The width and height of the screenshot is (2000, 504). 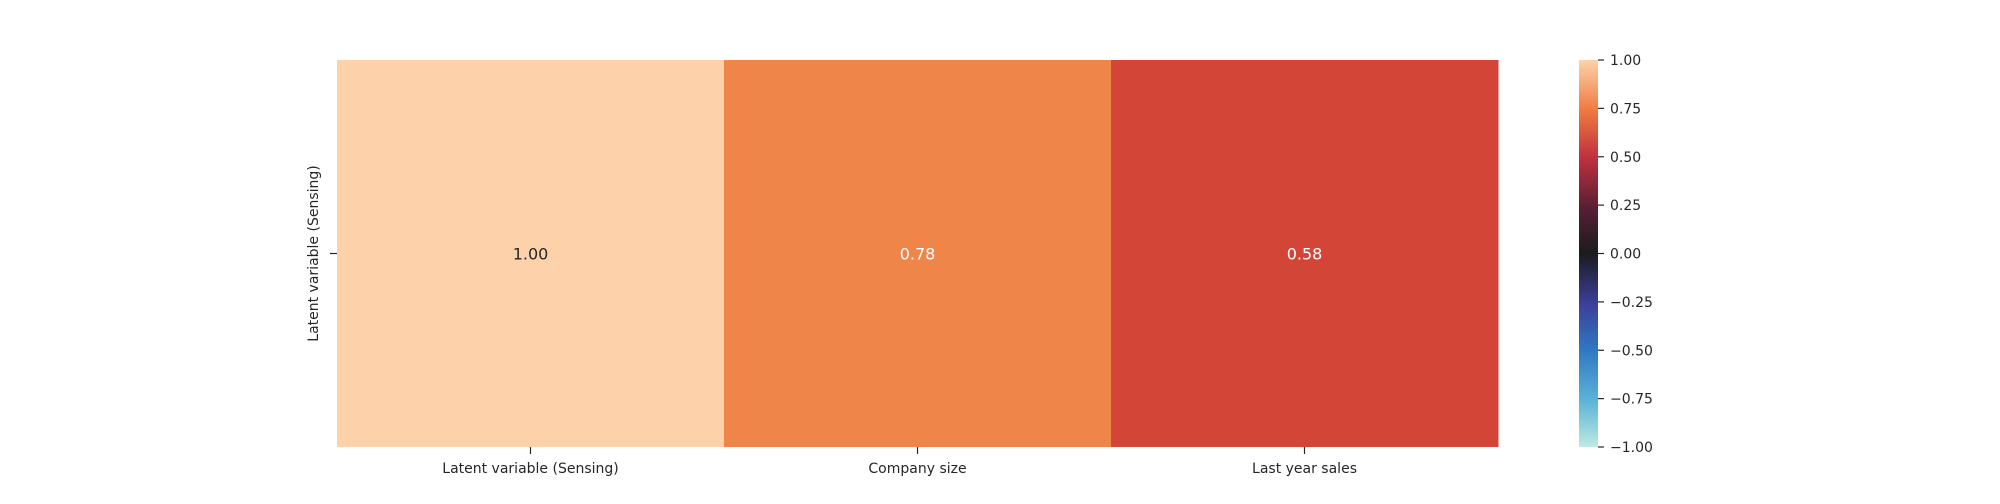 I want to click on colorbar-tick-label: 0.00, so click(x=1625, y=255).